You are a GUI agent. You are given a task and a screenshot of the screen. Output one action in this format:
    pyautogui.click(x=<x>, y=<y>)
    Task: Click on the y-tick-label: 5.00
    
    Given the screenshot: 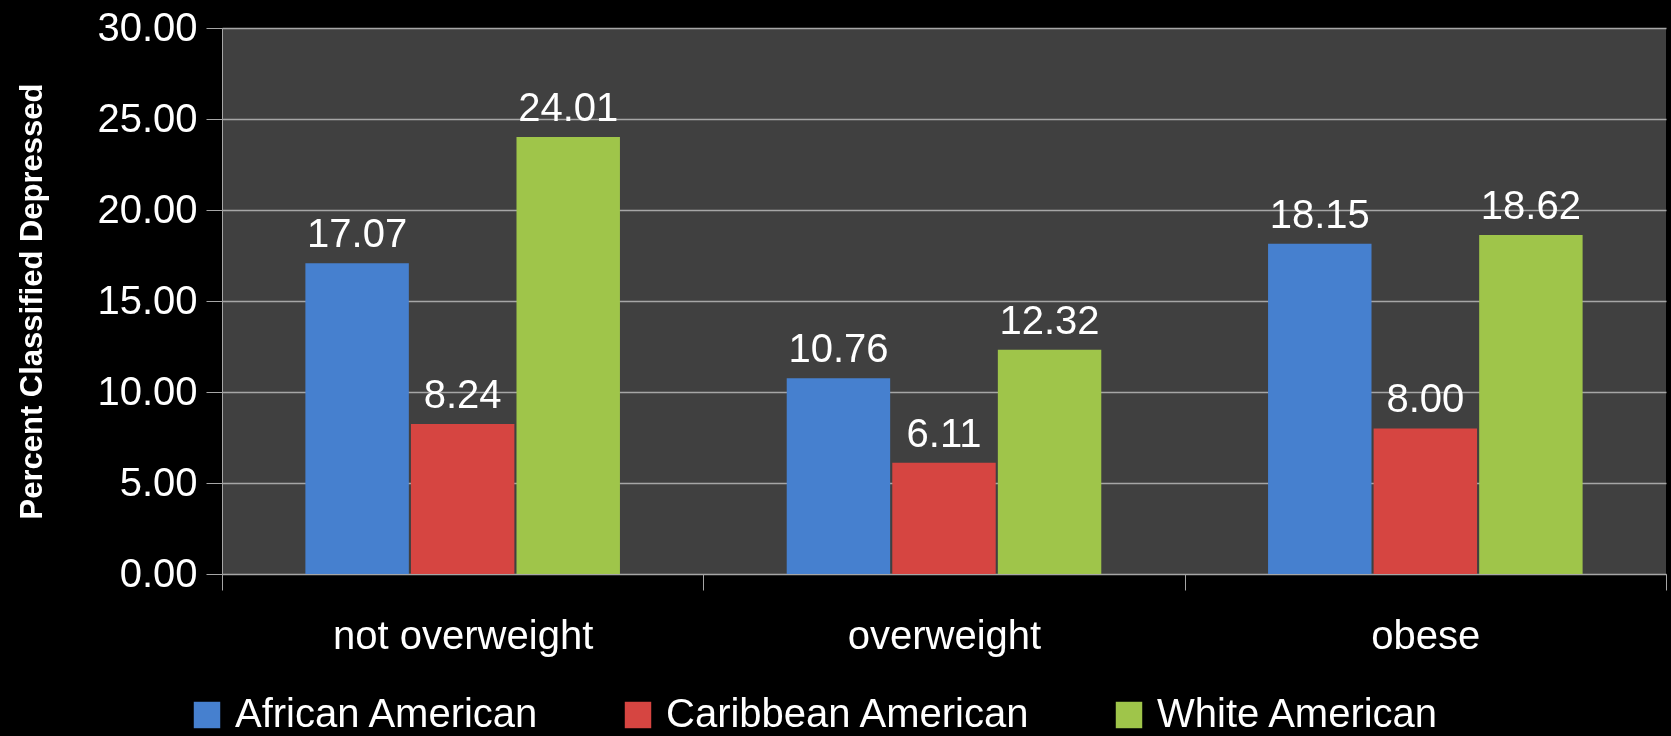 What is the action you would take?
    pyautogui.click(x=158, y=481)
    